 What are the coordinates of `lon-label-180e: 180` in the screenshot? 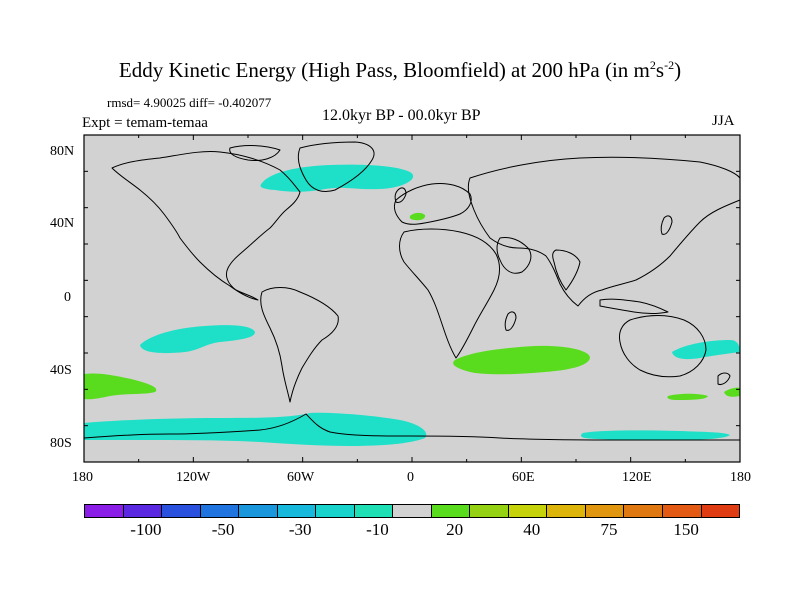 It's located at (740, 477).